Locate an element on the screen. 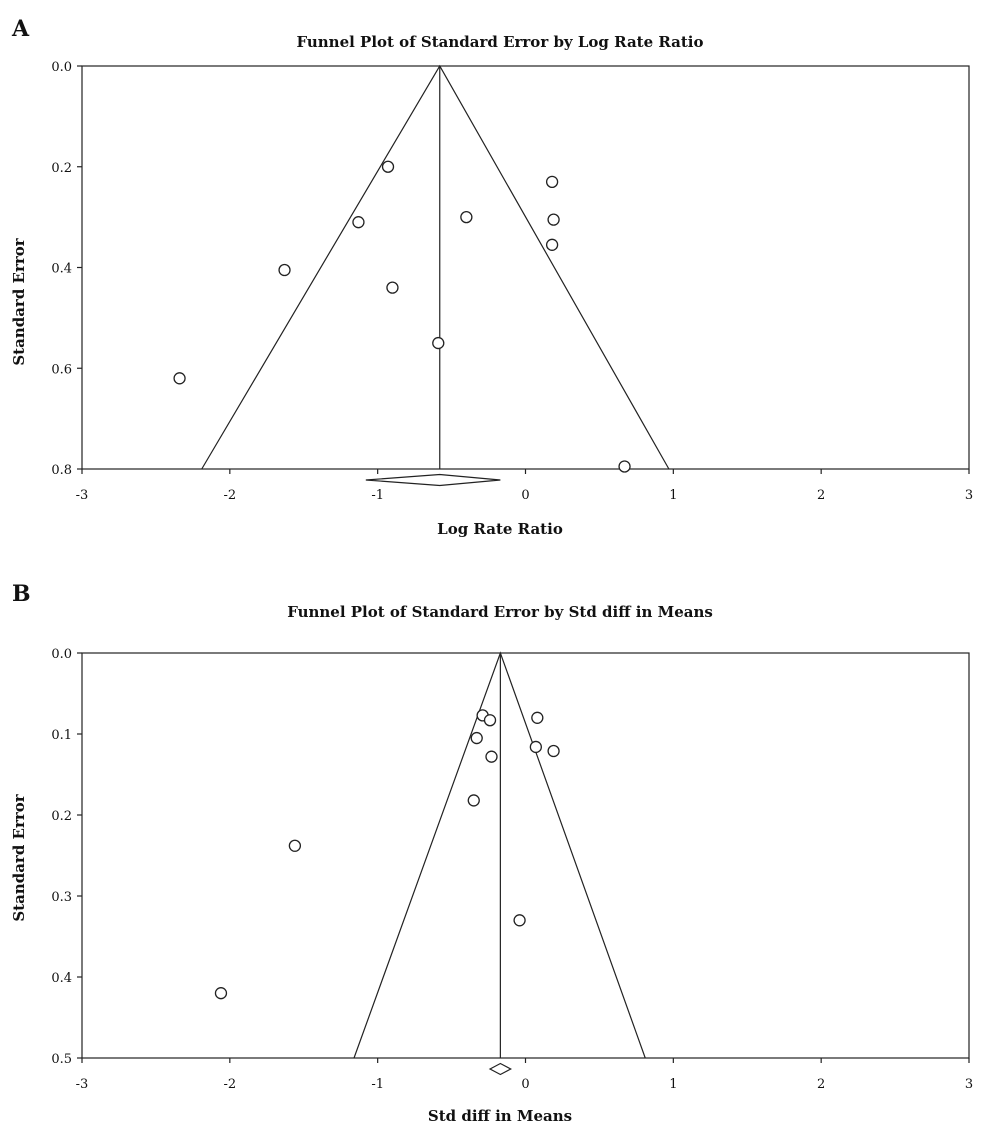 The height and width of the screenshot is (1140, 1000). y-tick-label: 0.5 is located at coordinates (61, 1059).